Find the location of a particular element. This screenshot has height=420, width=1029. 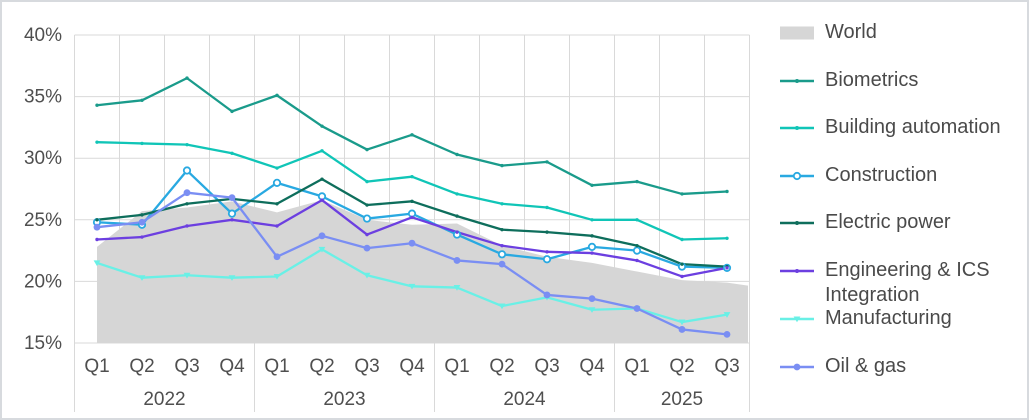

legend-label-oil-and-gas: Oil & gas is located at coordinates (866, 366).